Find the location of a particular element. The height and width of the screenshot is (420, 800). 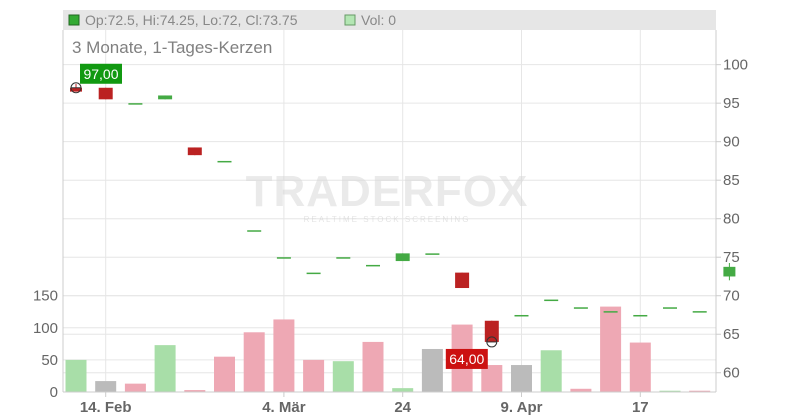

high-value-label: 97,00 is located at coordinates (100, 74).